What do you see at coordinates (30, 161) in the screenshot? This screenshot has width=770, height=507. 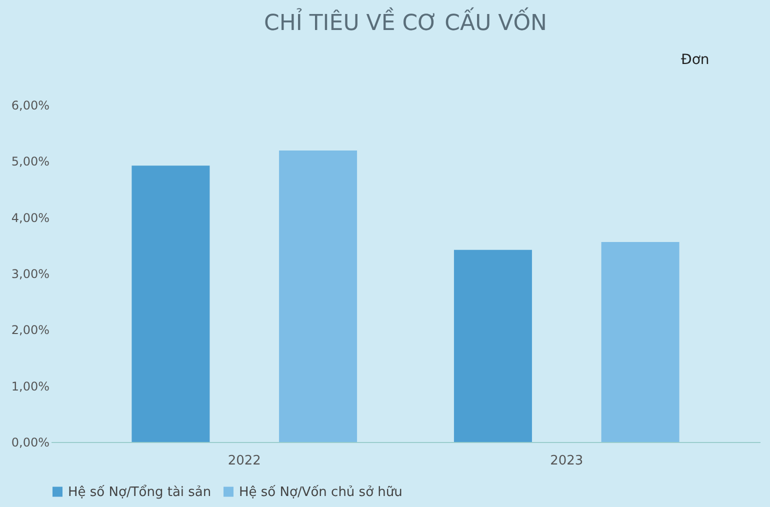 I see `y-tick-label: 5,00%` at bounding box center [30, 161].